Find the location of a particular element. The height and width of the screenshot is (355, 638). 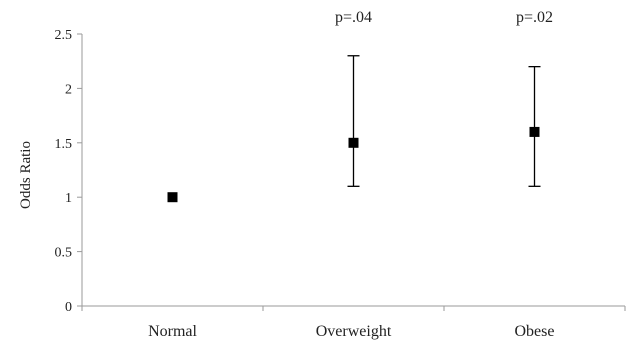

y-tick-label: 0 is located at coordinates (68, 307).